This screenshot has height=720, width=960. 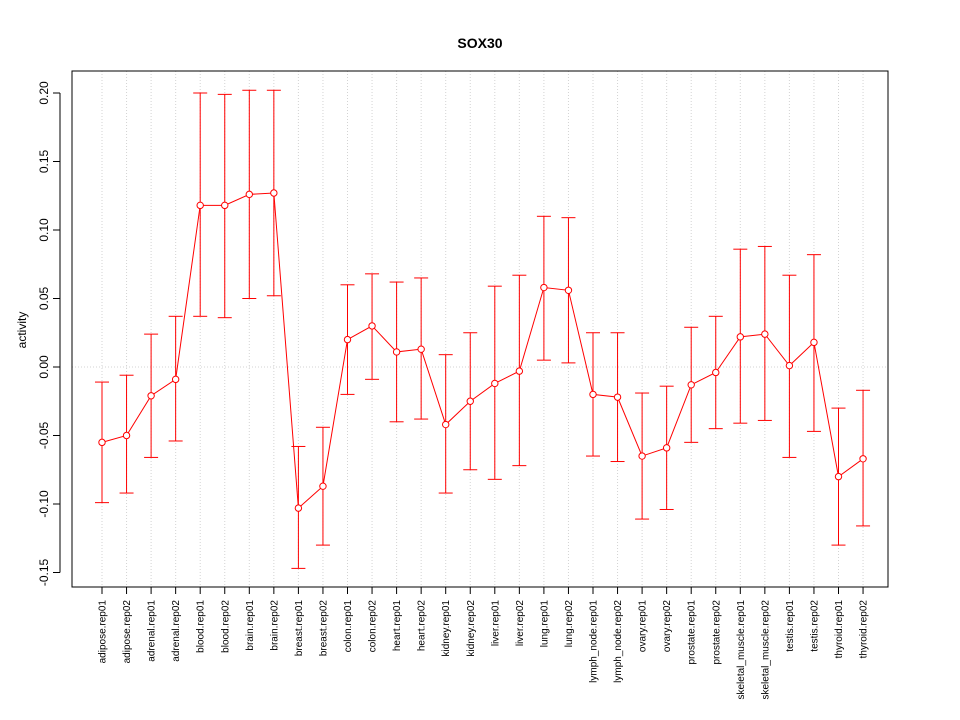 What do you see at coordinates (373, 626) in the screenshot?
I see `x-tick-label: colon.rep02` at bounding box center [373, 626].